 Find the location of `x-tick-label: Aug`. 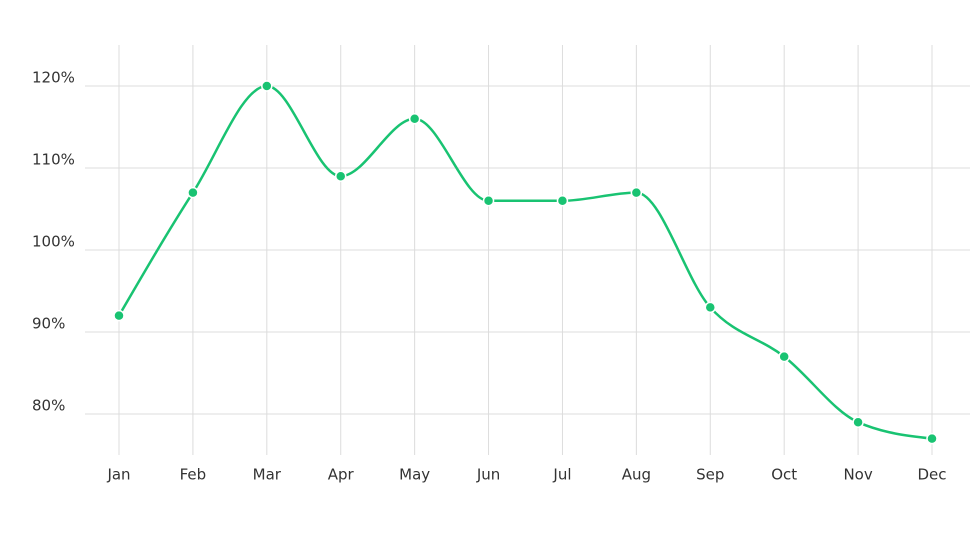

x-tick-label: Aug is located at coordinates (636, 475).